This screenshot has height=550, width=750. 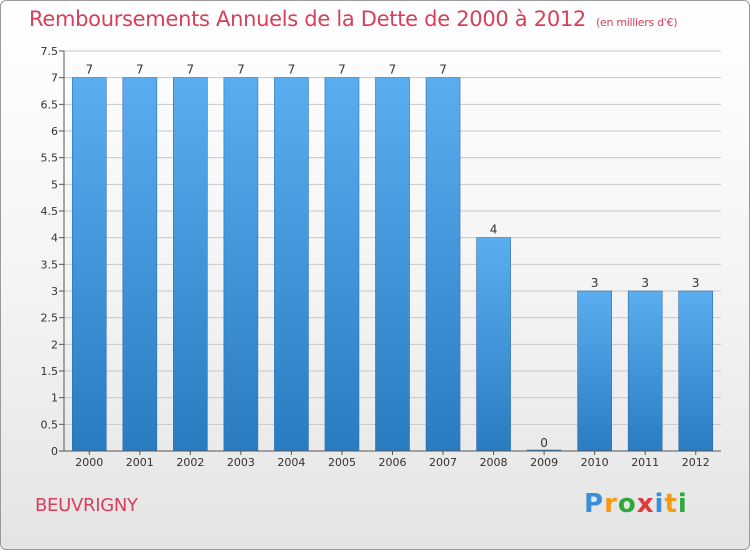 What do you see at coordinates (54, 398) in the screenshot?
I see `y-tick-label: 1` at bounding box center [54, 398].